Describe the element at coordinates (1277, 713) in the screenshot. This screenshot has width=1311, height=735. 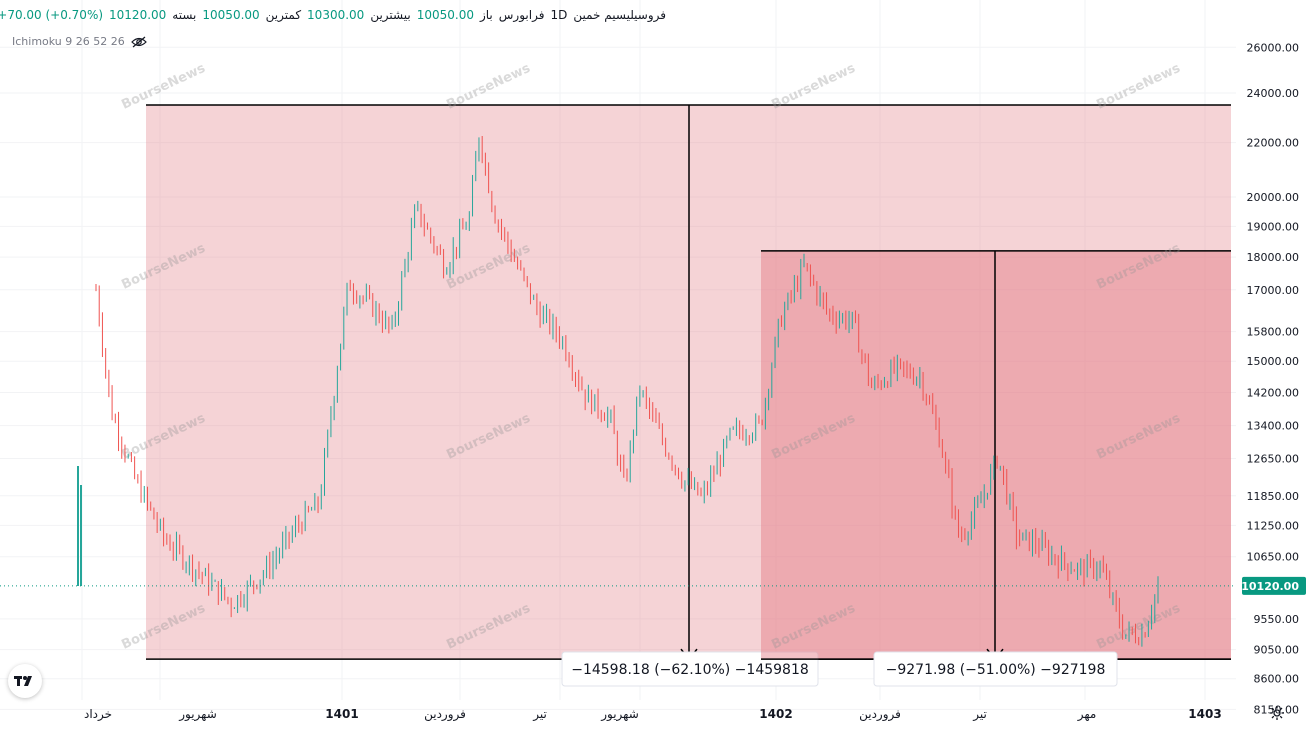
I see `gear-icon` at that location.